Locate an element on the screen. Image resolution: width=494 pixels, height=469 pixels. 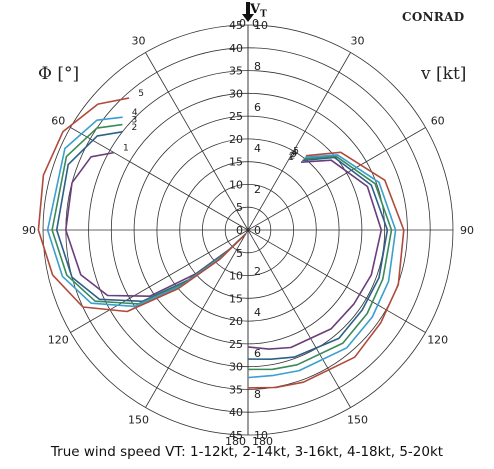
right-angle-label: 90 is located at coordinates (467, 230).